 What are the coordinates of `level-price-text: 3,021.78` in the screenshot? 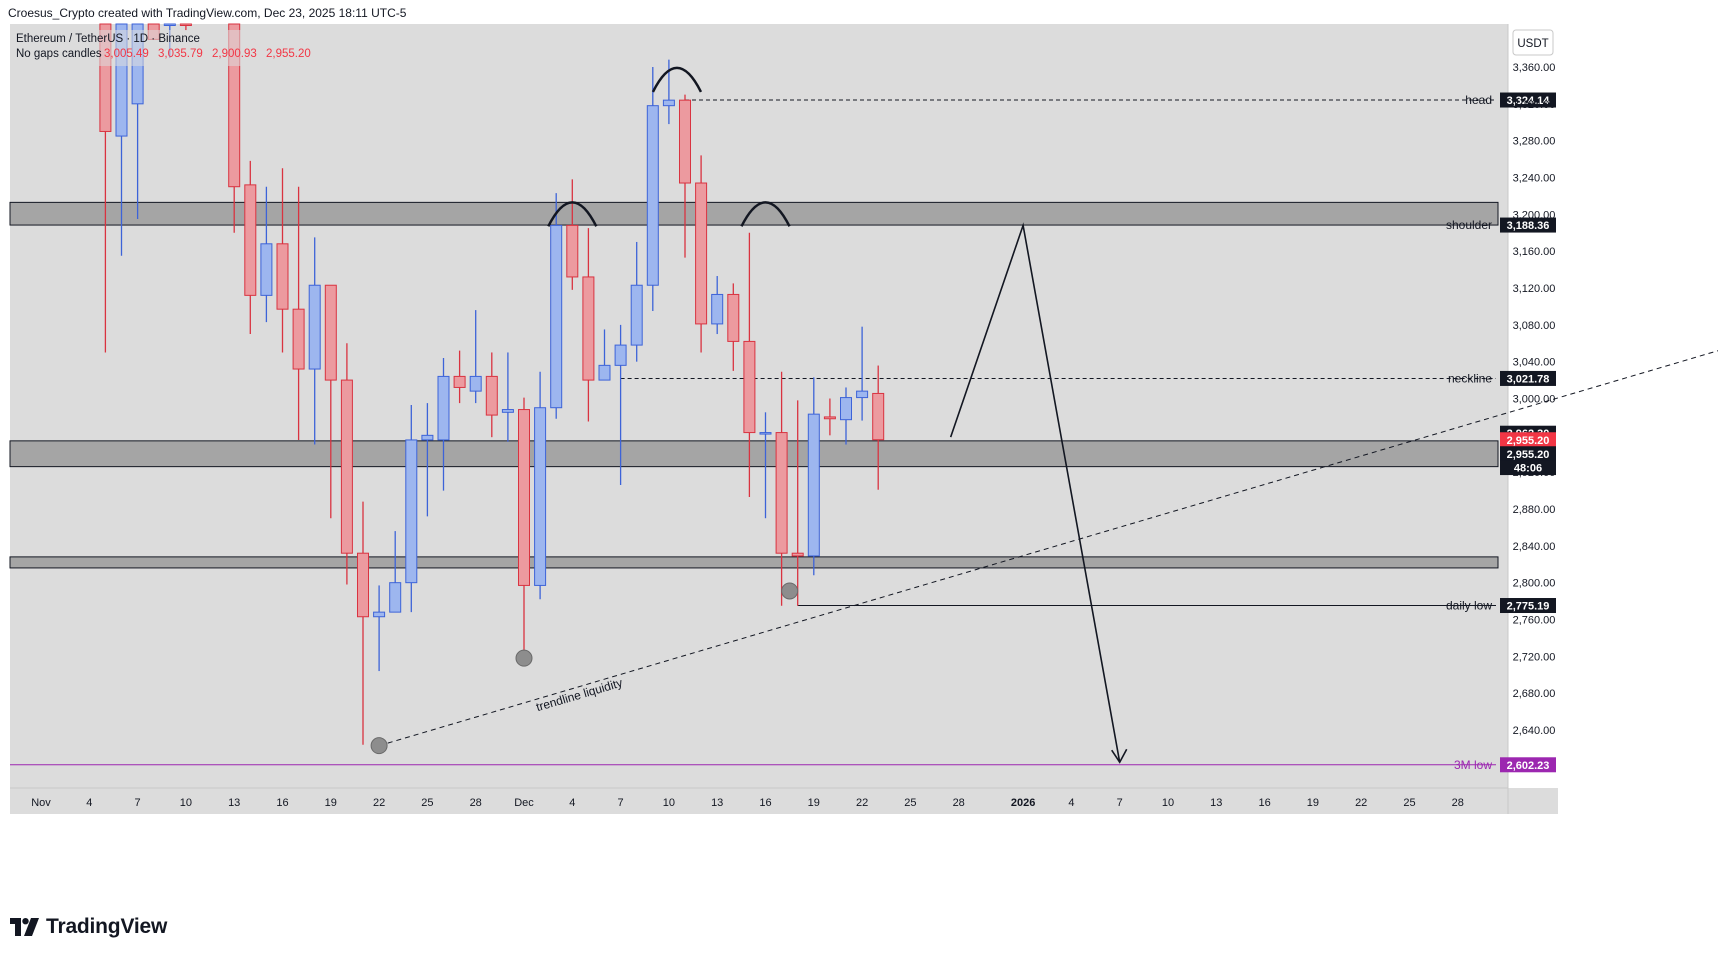 It's located at (1528, 379).